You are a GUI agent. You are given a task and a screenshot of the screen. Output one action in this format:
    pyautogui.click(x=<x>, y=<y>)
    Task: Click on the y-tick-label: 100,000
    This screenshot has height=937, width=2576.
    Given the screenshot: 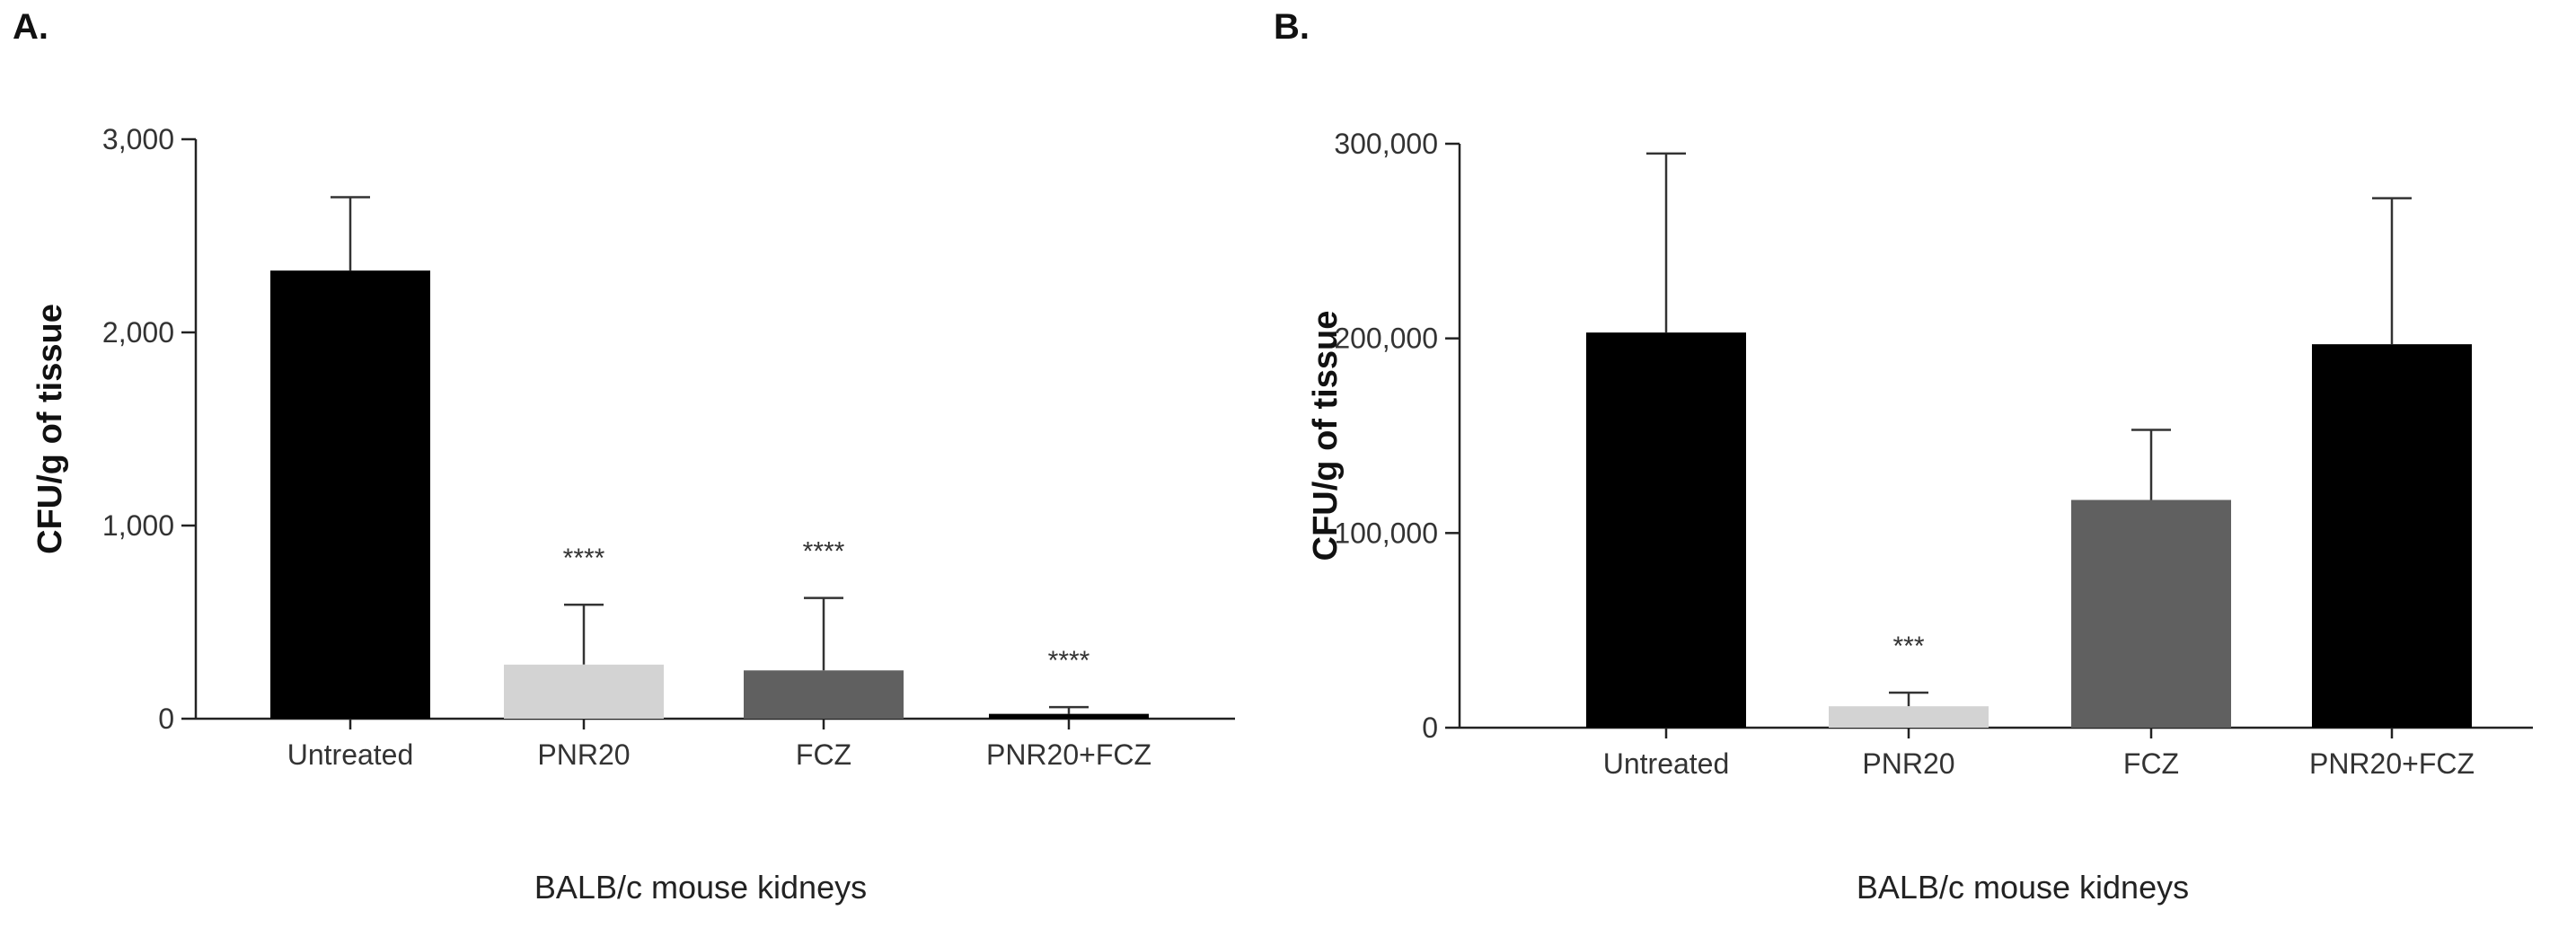 What is the action you would take?
    pyautogui.click(x=1386, y=533)
    